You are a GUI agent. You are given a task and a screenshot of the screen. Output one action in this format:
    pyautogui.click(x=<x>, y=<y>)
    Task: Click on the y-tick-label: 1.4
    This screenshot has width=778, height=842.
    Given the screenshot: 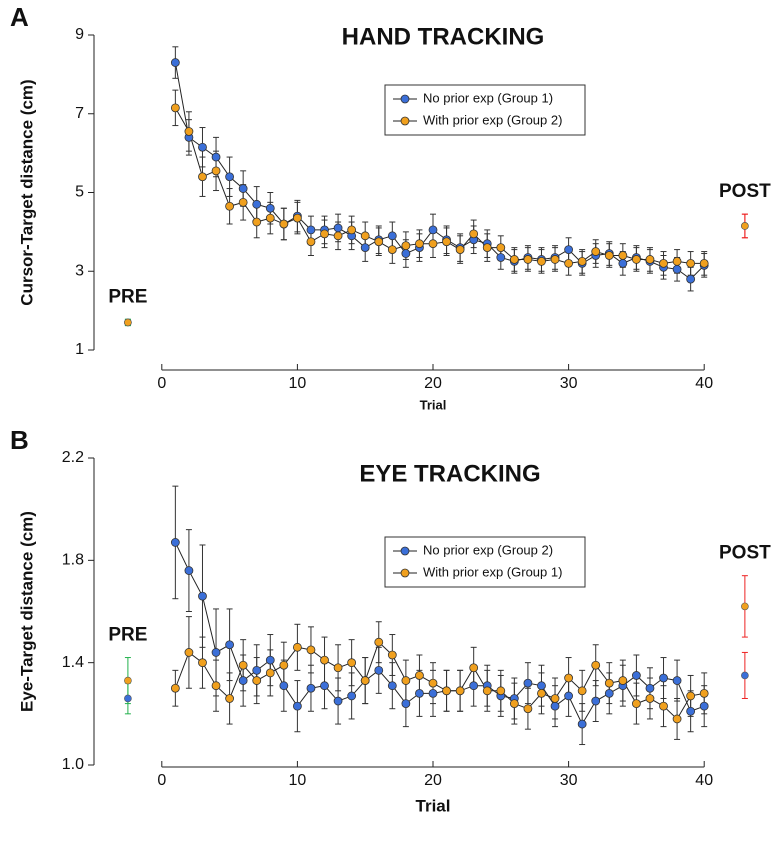 What is the action you would take?
    pyautogui.click(x=73, y=662)
    